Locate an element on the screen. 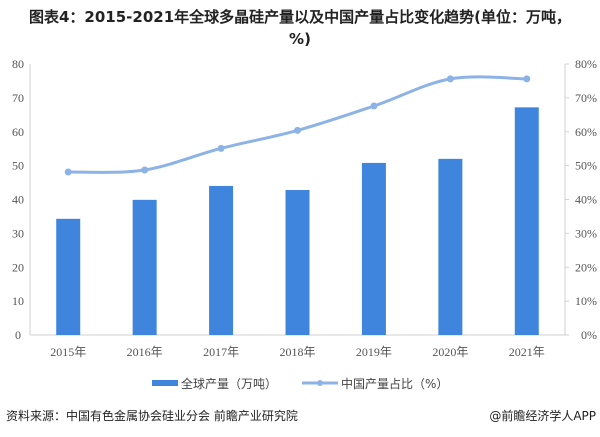 This screenshot has height=437, width=600. x-tick-label: 2017年 is located at coordinates (221, 352).